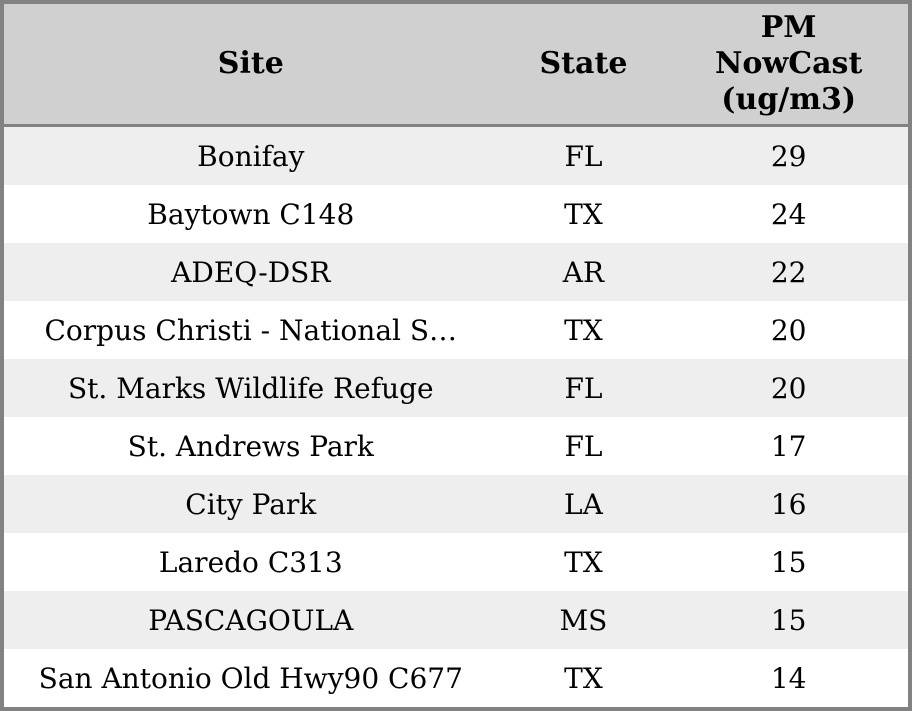  I want to click on pm-value-cell: 22, so click(788, 272).